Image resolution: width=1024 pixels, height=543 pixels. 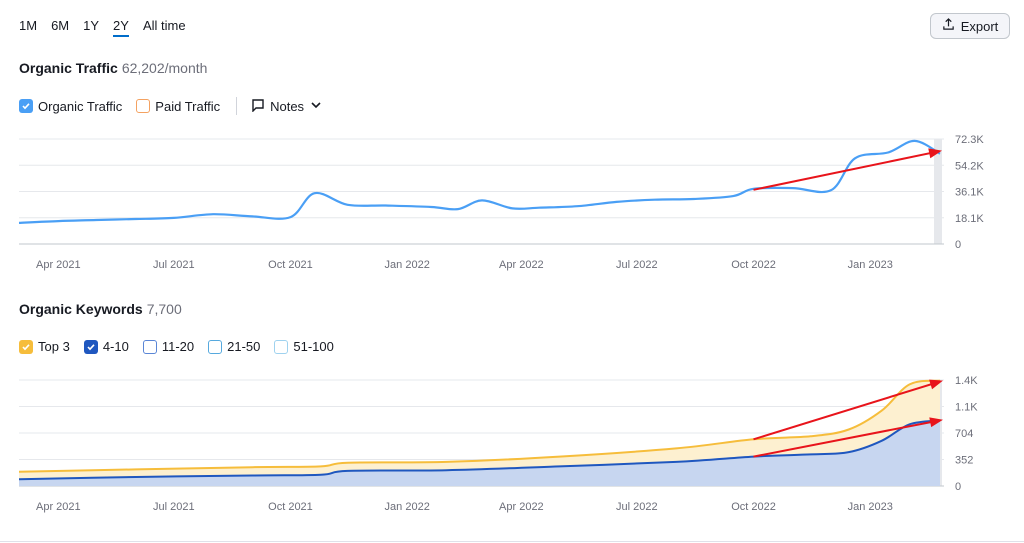 What do you see at coordinates (91, 25) in the screenshot?
I see `range-tab-1y: 1Y` at bounding box center [91, 25].